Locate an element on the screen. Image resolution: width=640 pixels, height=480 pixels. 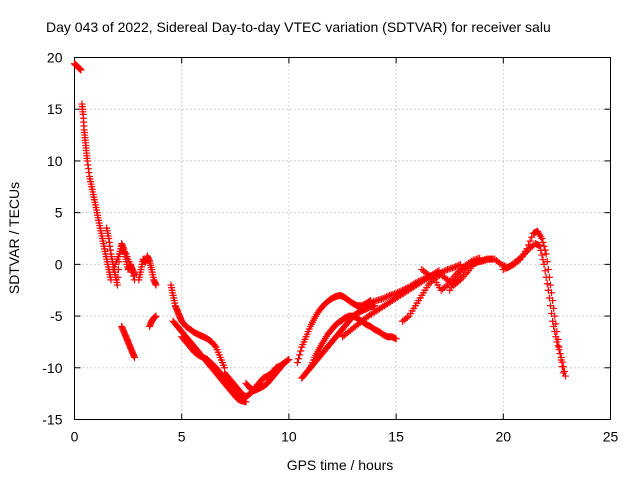
y-tick-label: -10 is located at coordinates (52, 368).